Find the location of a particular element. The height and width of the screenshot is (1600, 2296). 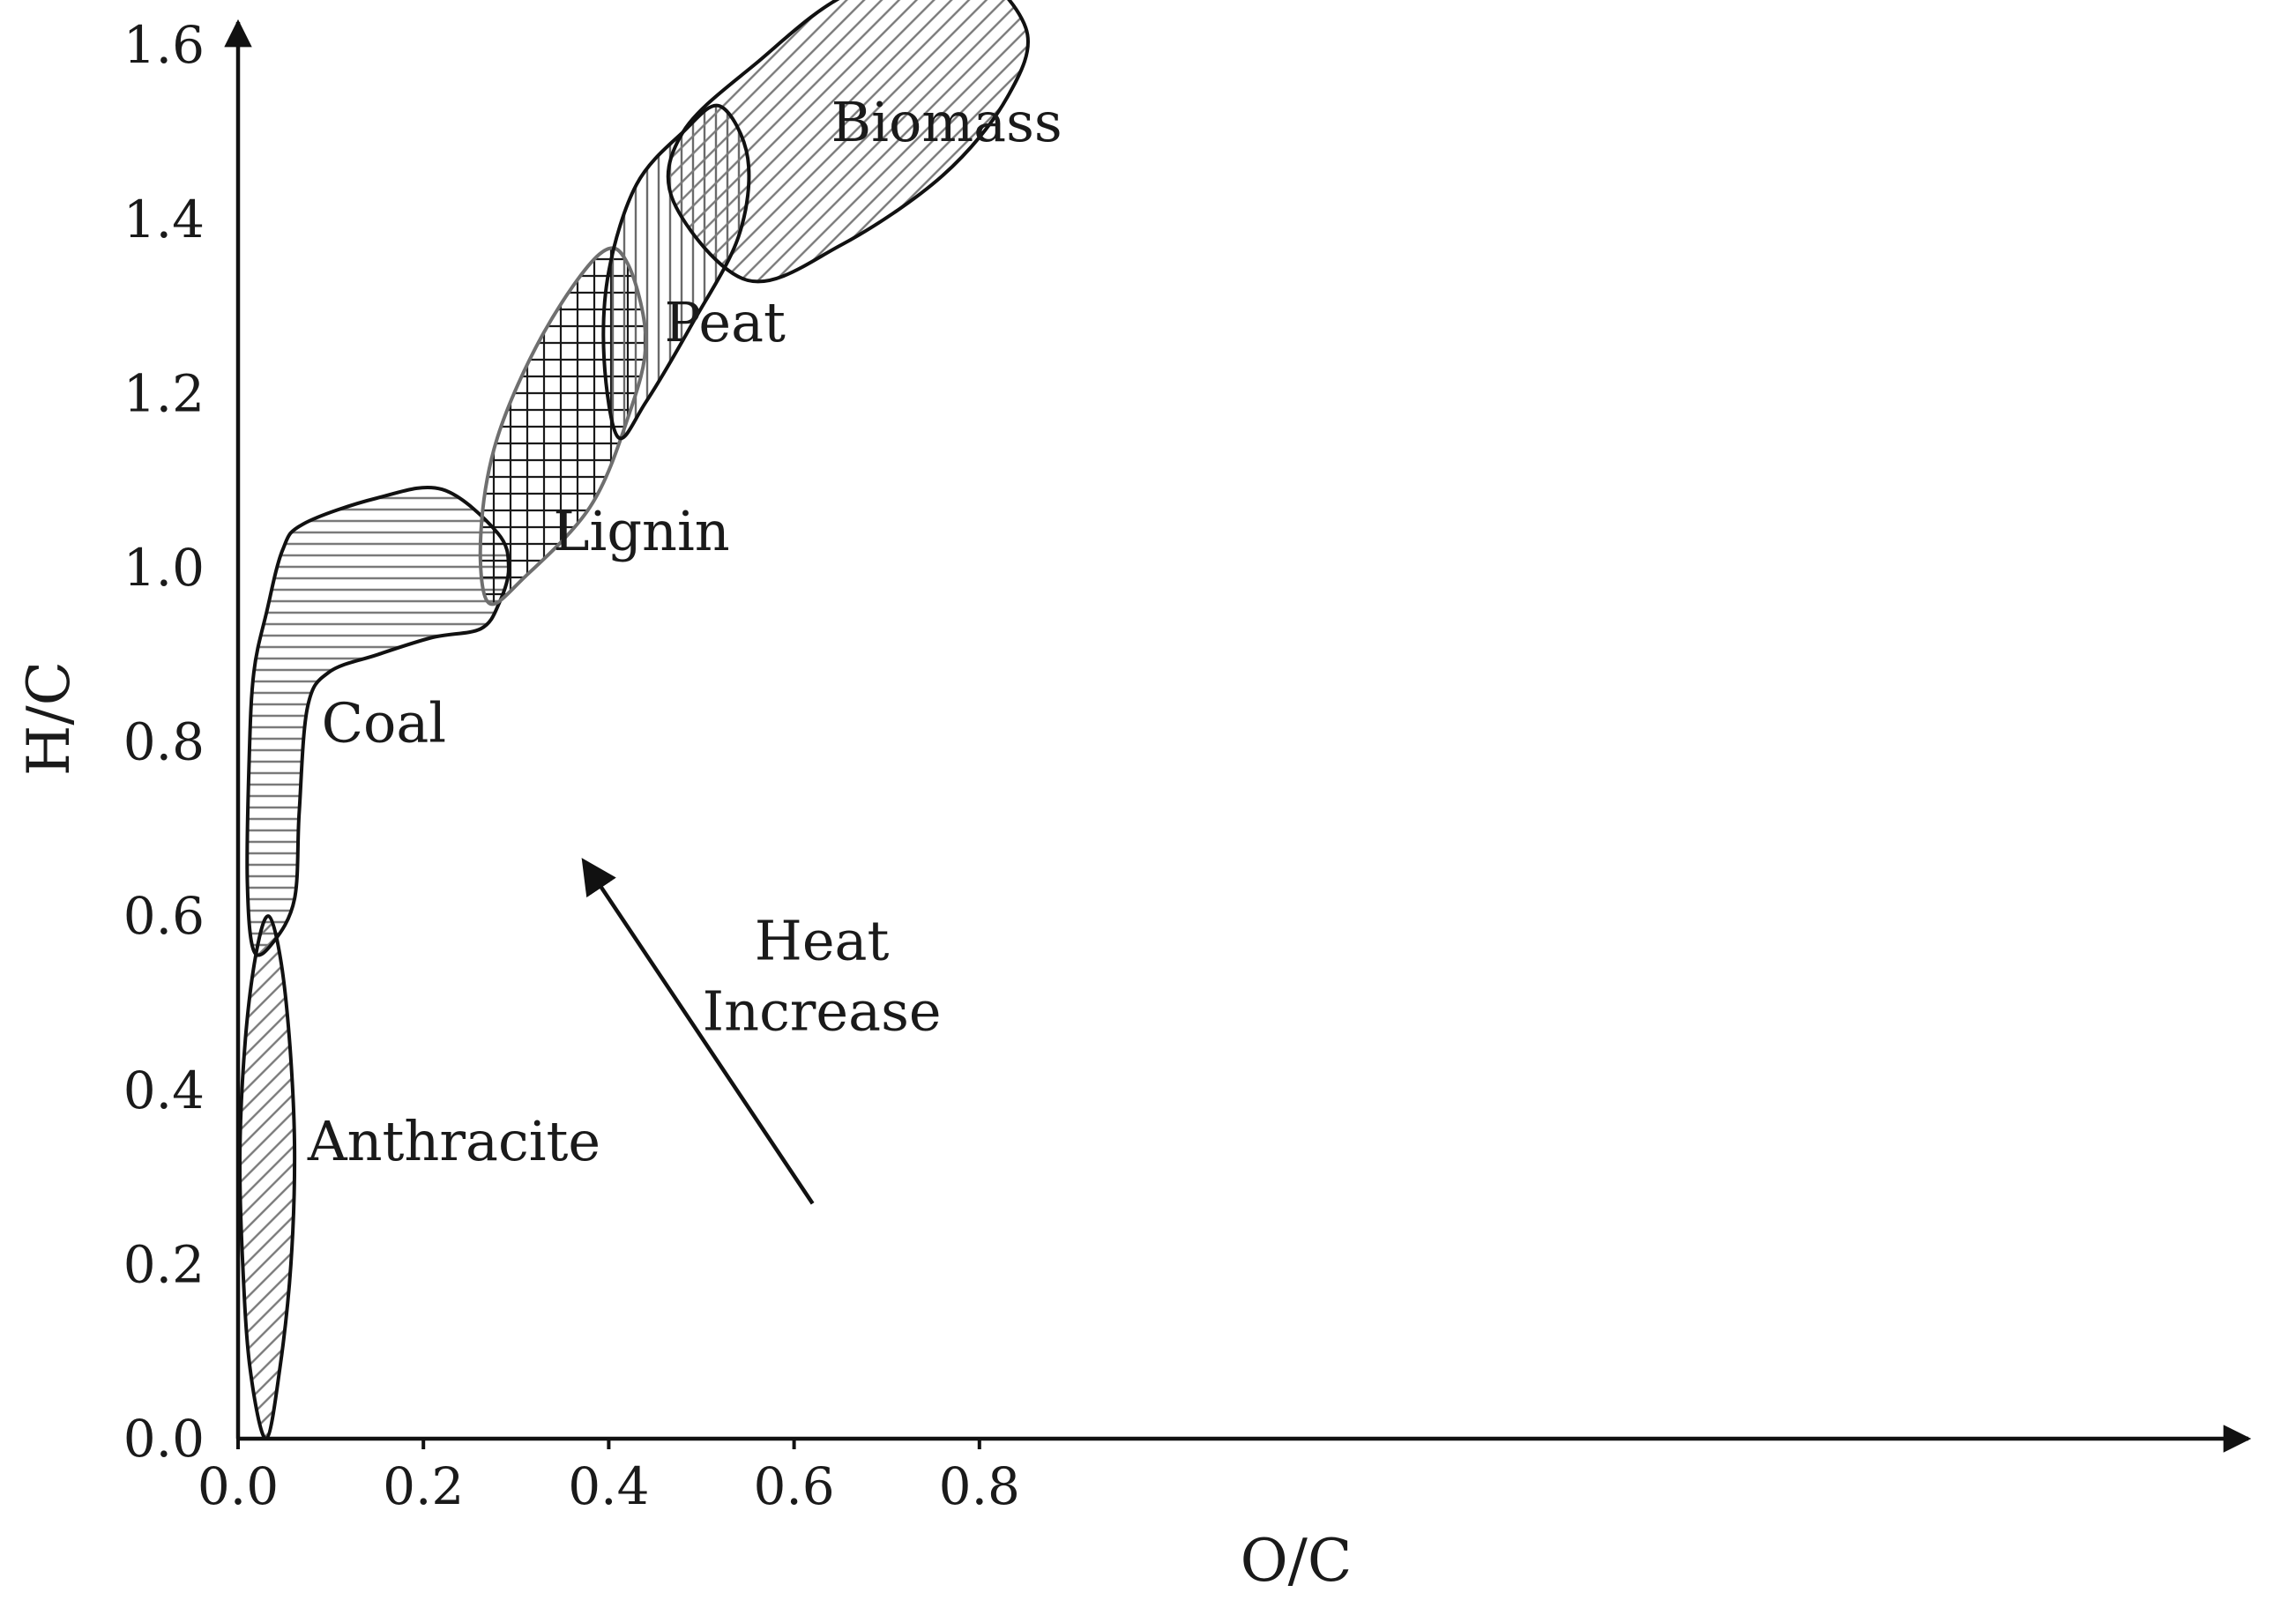

x-axis-label: O/C is located at coordinates (1297, 1561).